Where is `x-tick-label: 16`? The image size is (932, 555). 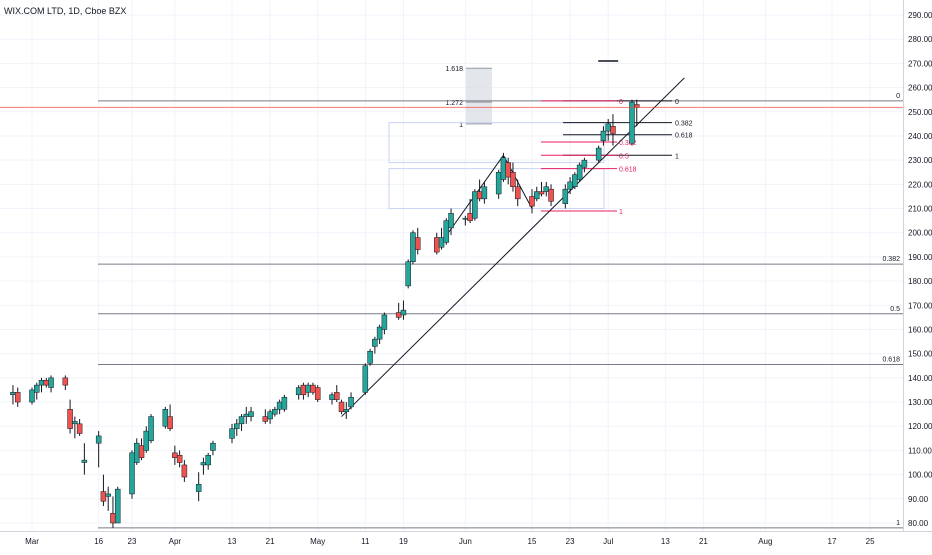
x-tick-label: 16 is located at coordinates (98, 541).